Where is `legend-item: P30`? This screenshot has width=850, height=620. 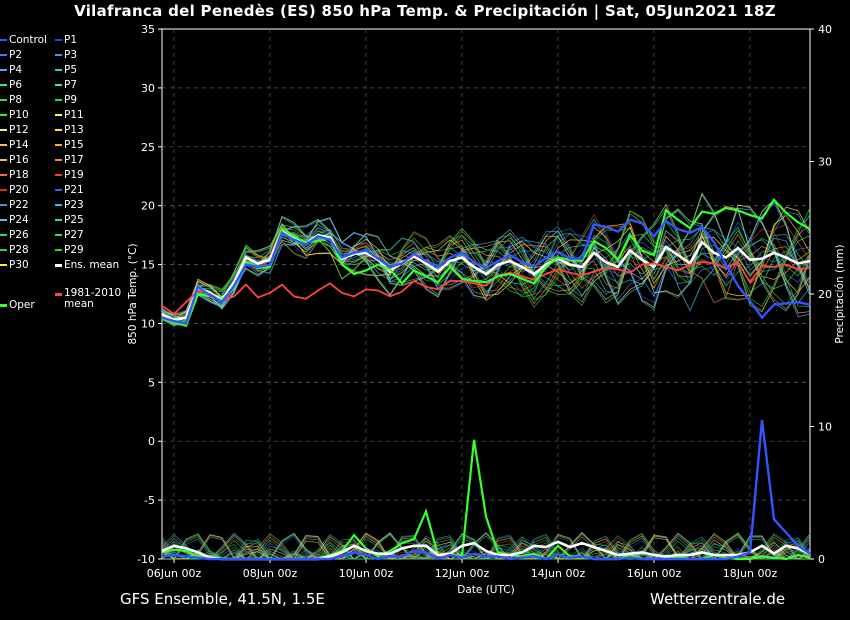
legend-item: P30 is located at coordinates (14, 265).